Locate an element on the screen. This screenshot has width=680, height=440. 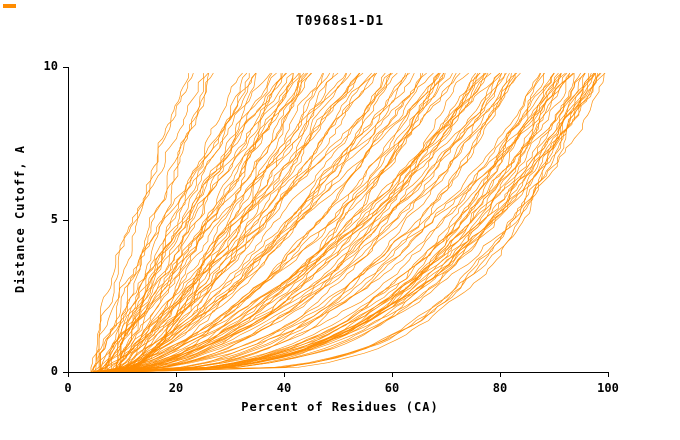
x-axis-label: Percent of Residues (CA) is located at coordinates (340, 407).